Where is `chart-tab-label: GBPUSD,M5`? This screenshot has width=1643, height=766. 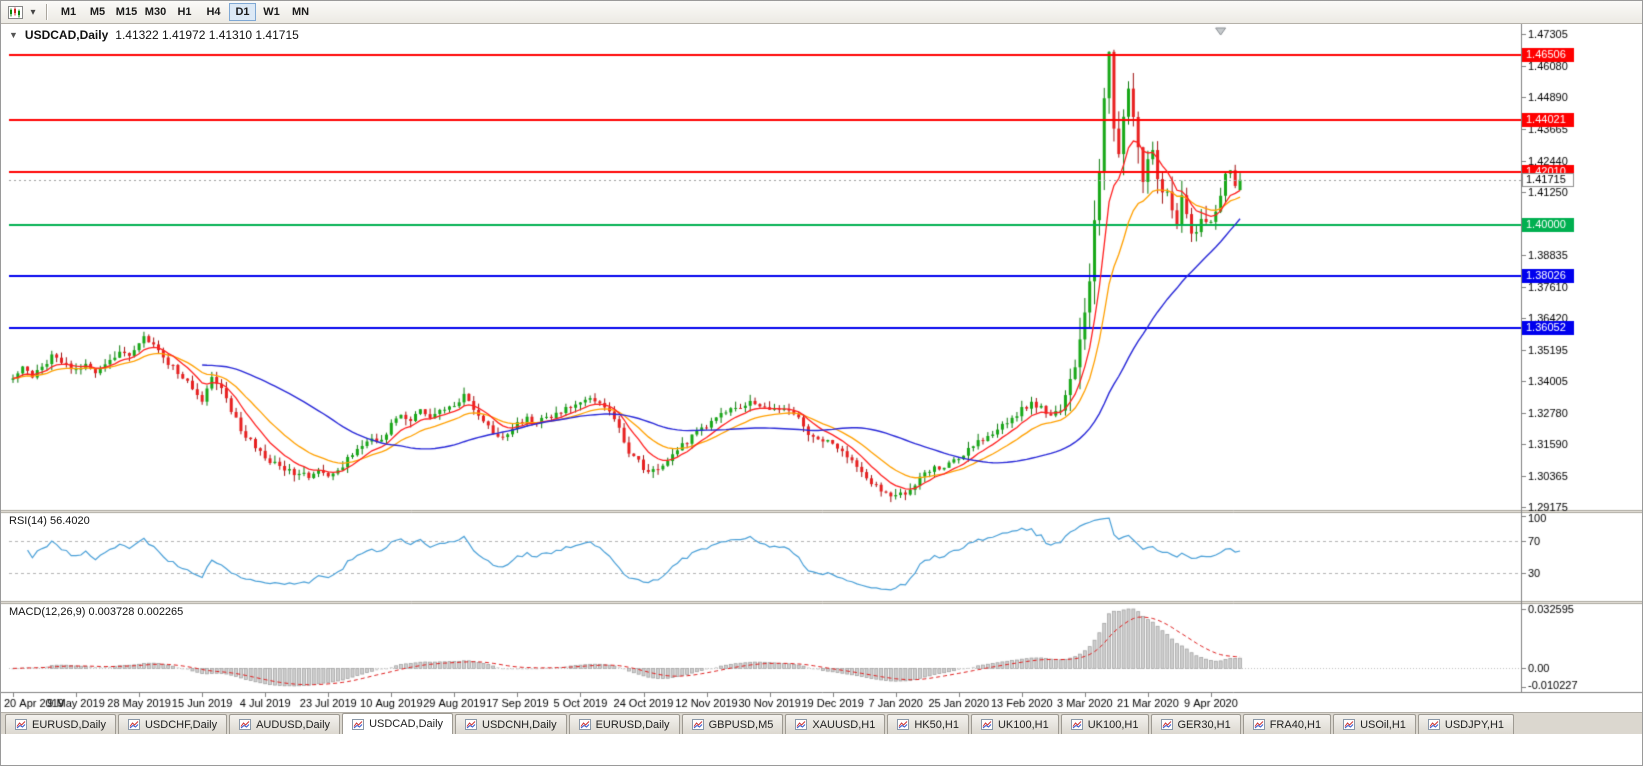
chart-tab-label: GBPUSD,M5 is located at coordinates (741, 724).